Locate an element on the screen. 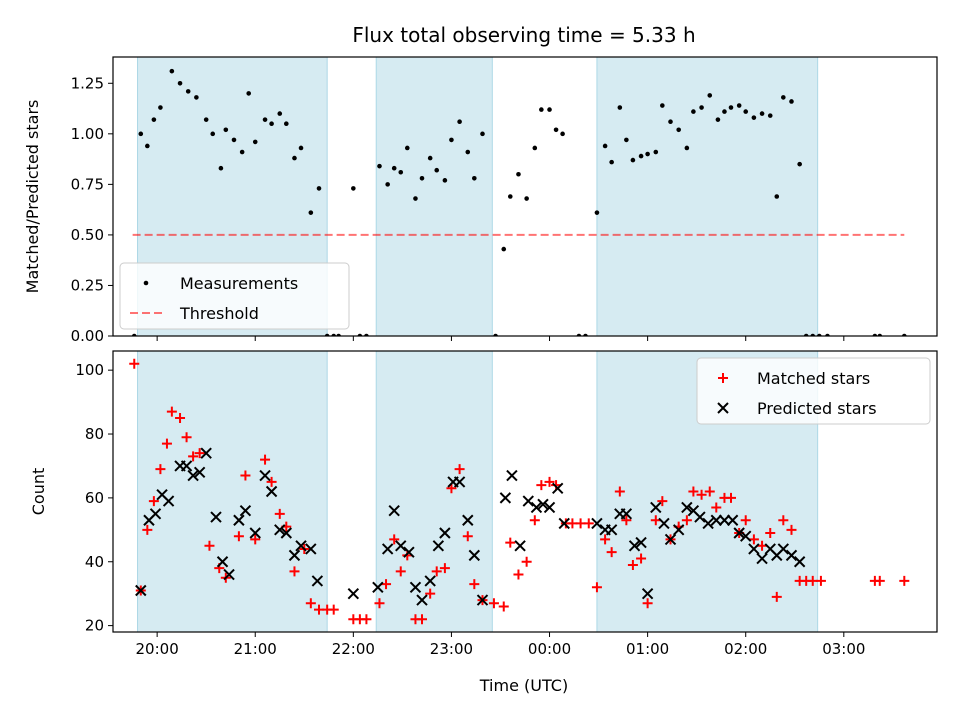  x-tick-label: 01:00 is located at coordinates (647, 649).